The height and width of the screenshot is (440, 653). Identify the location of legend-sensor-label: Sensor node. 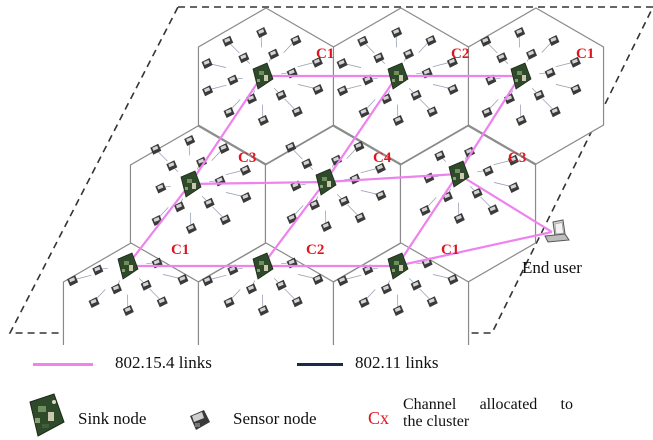
(275, 418).